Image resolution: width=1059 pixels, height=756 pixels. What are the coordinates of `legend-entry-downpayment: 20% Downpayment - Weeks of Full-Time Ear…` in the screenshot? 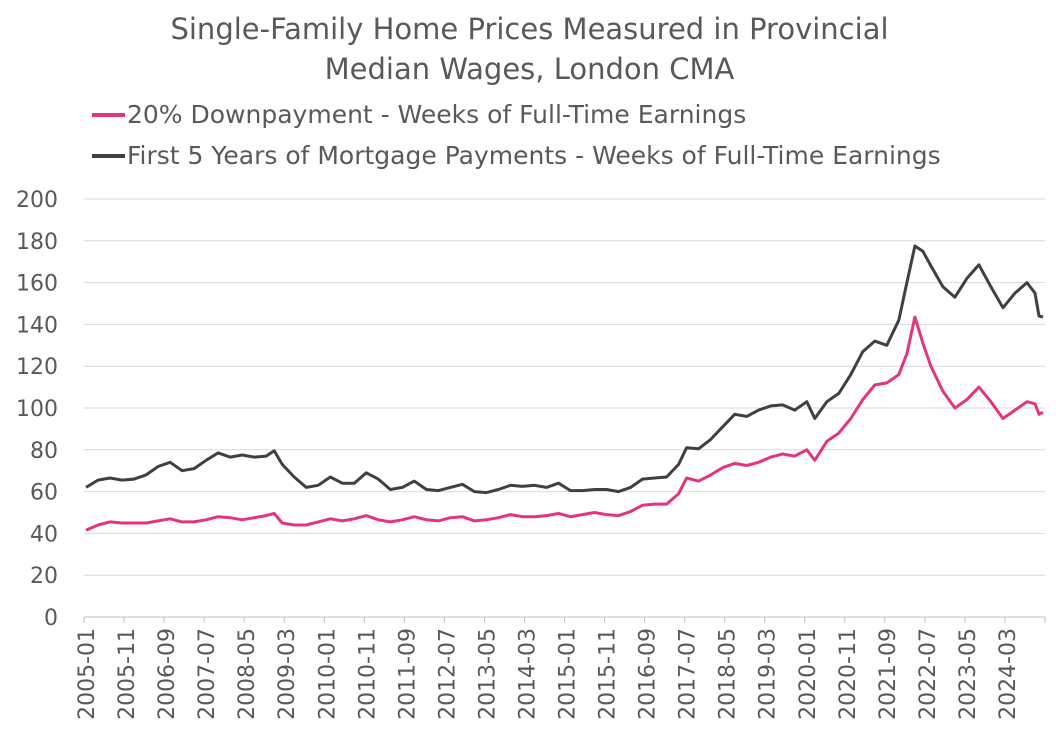 It's located at (419, 114).